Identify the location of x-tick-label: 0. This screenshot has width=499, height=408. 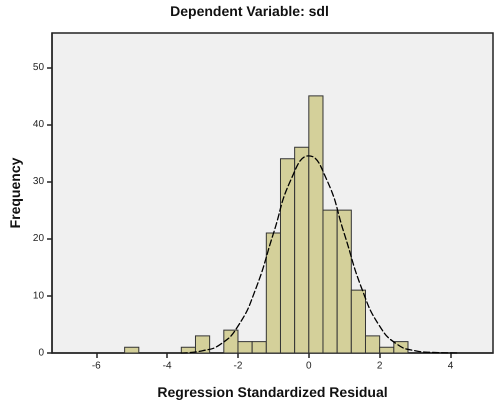
(309, 366).